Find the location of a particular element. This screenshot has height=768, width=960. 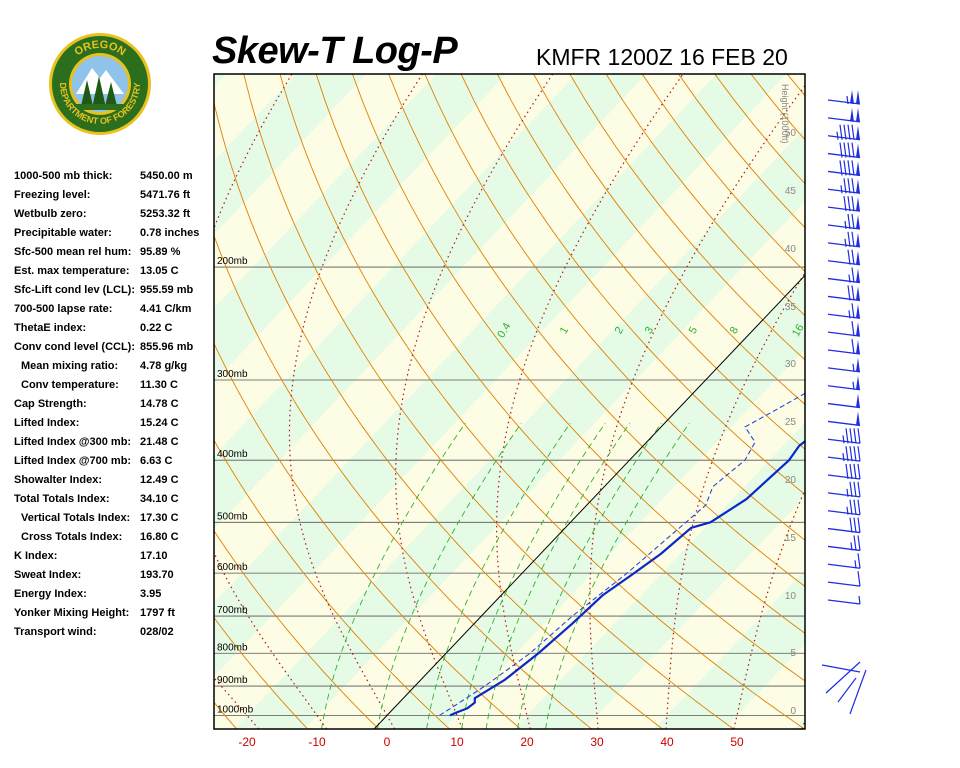

svg-text: OREGON is located at coordinates (99, 49).